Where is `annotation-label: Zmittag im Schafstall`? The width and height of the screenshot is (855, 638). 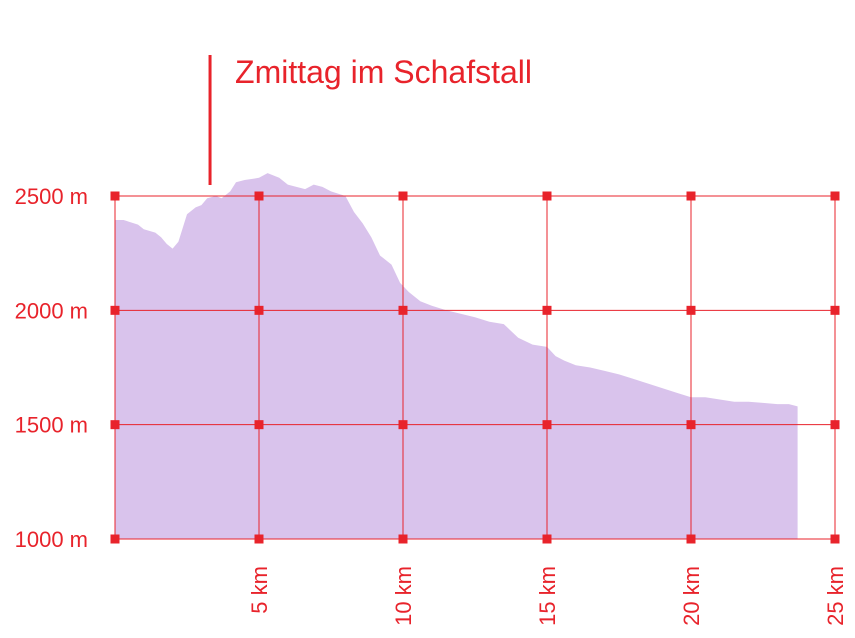
annotation-label: Zmittag im Schafstall is located at coordinates (383, 72).